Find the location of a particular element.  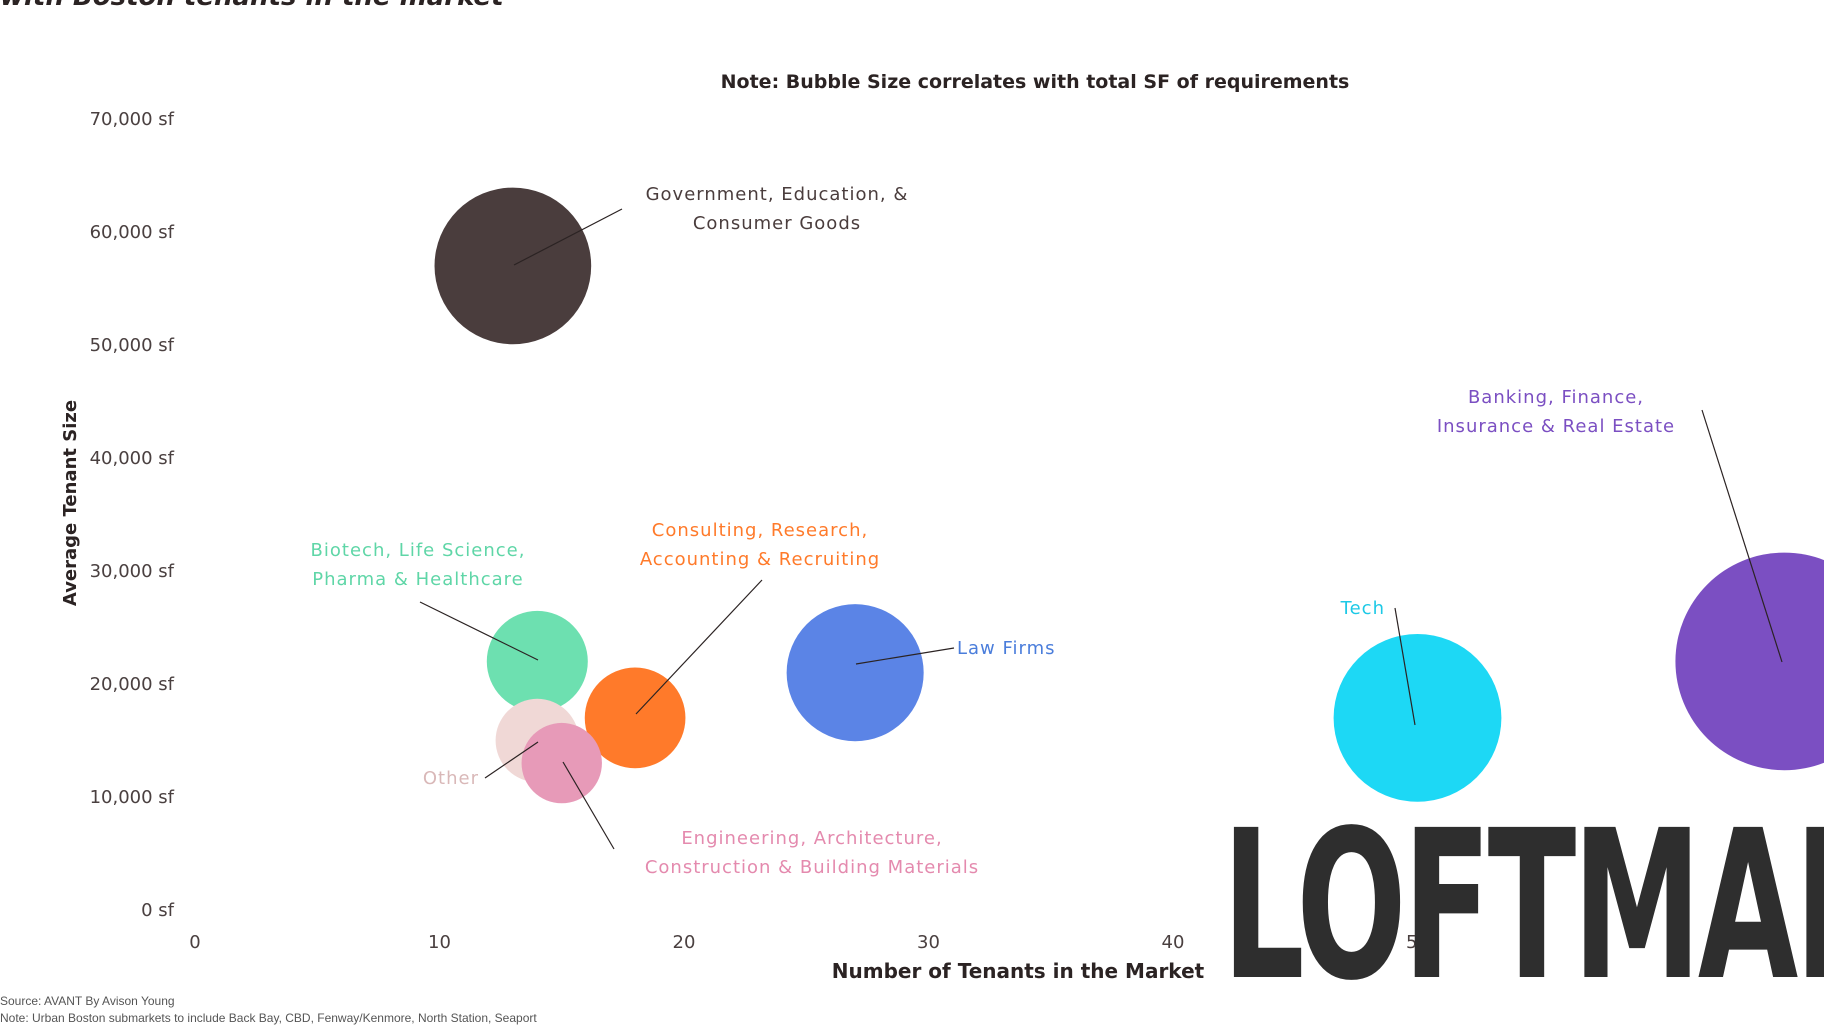

x-axis-label: Number of Tenants in the Market is located at coordinates (1018, 971).